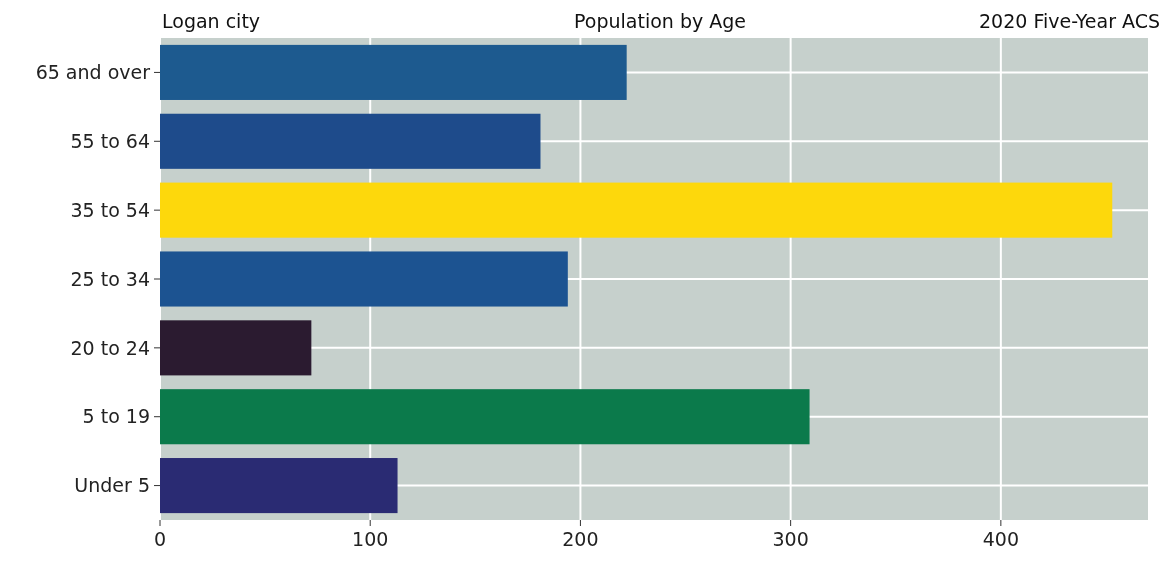  What do you see at coordinates (790, 539) in the screenshot?
I see `x-tick-label: 300` at bounding box center [790, 539].